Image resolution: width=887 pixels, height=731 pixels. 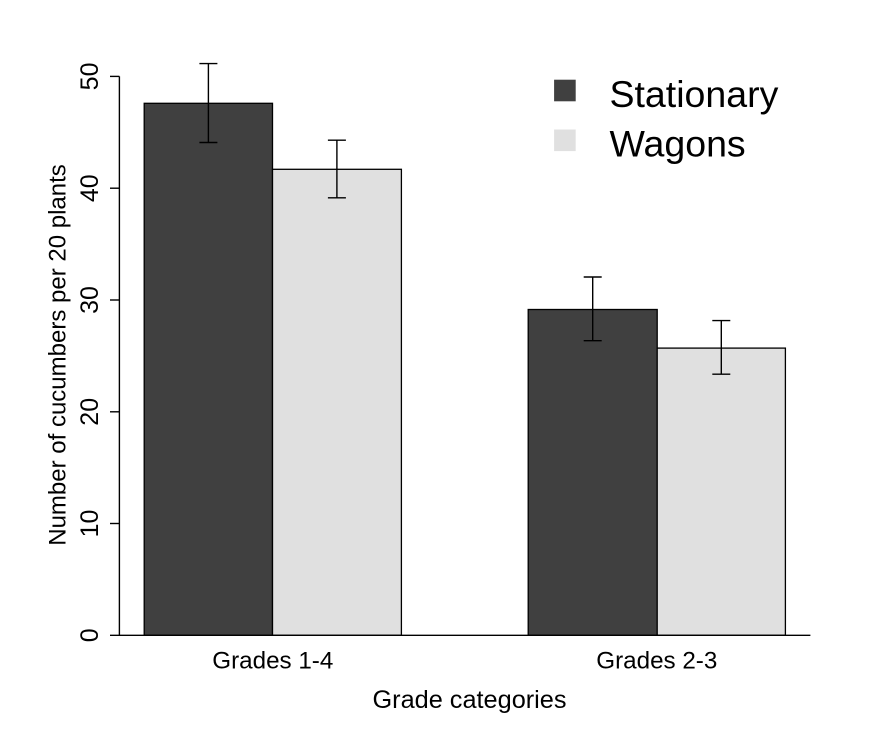 I want to click on svg-text: 20, so click(x=90, y=412).